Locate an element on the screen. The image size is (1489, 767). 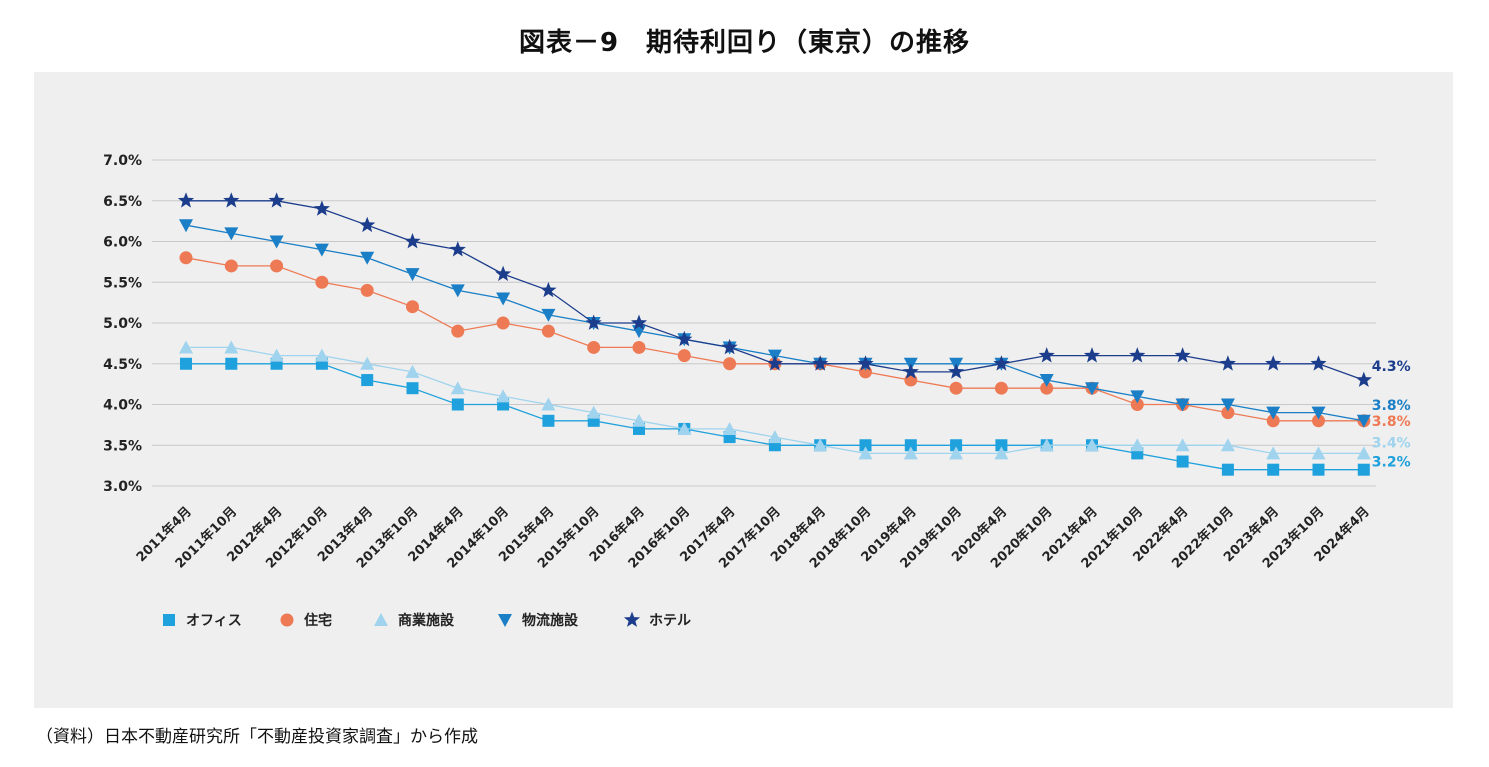
end-value-label: 4.3% is located at coordinates (1391, 367).